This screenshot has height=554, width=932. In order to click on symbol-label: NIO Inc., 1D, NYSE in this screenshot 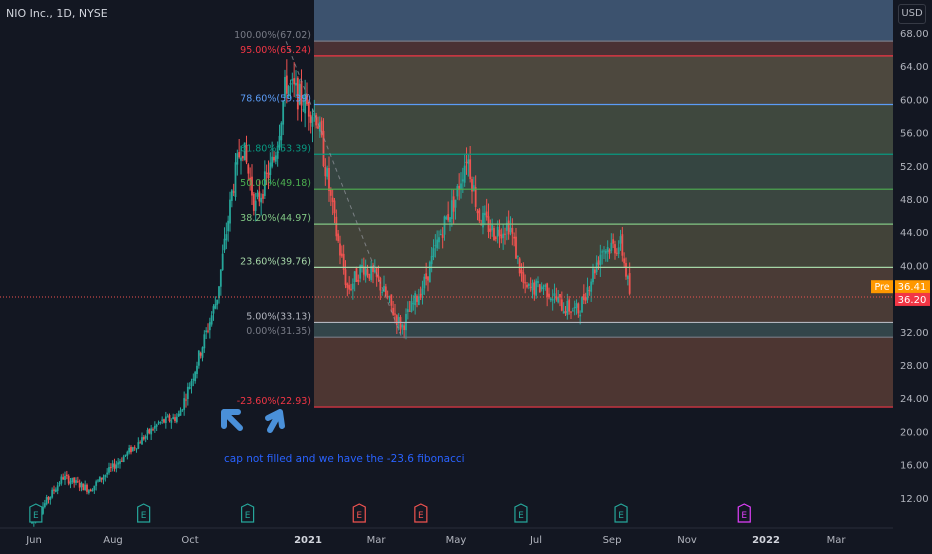, I will do `click(57, 13)`.